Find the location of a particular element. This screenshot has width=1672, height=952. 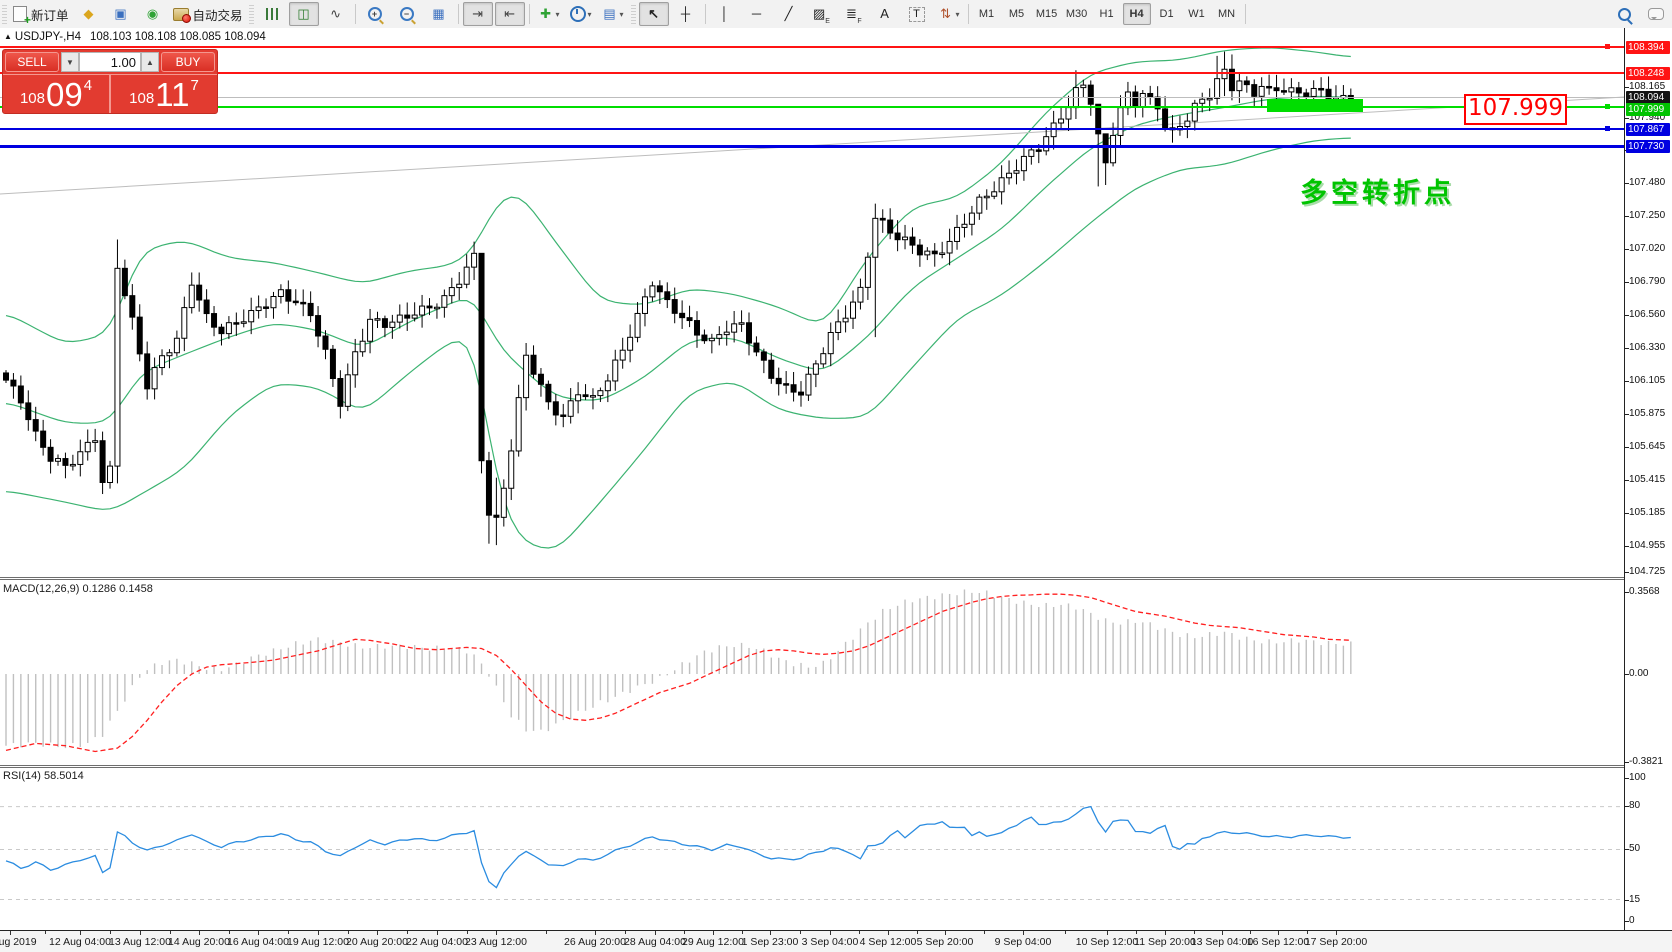

trendline-button: ╱ is located at coordinates (789, 14).